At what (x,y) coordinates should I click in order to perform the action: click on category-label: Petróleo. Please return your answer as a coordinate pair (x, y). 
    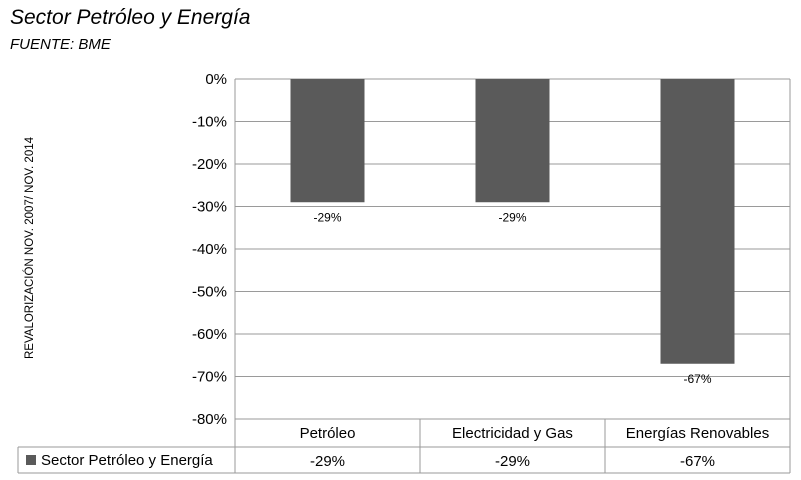
    Looking at the image, I should click on (328, 433).